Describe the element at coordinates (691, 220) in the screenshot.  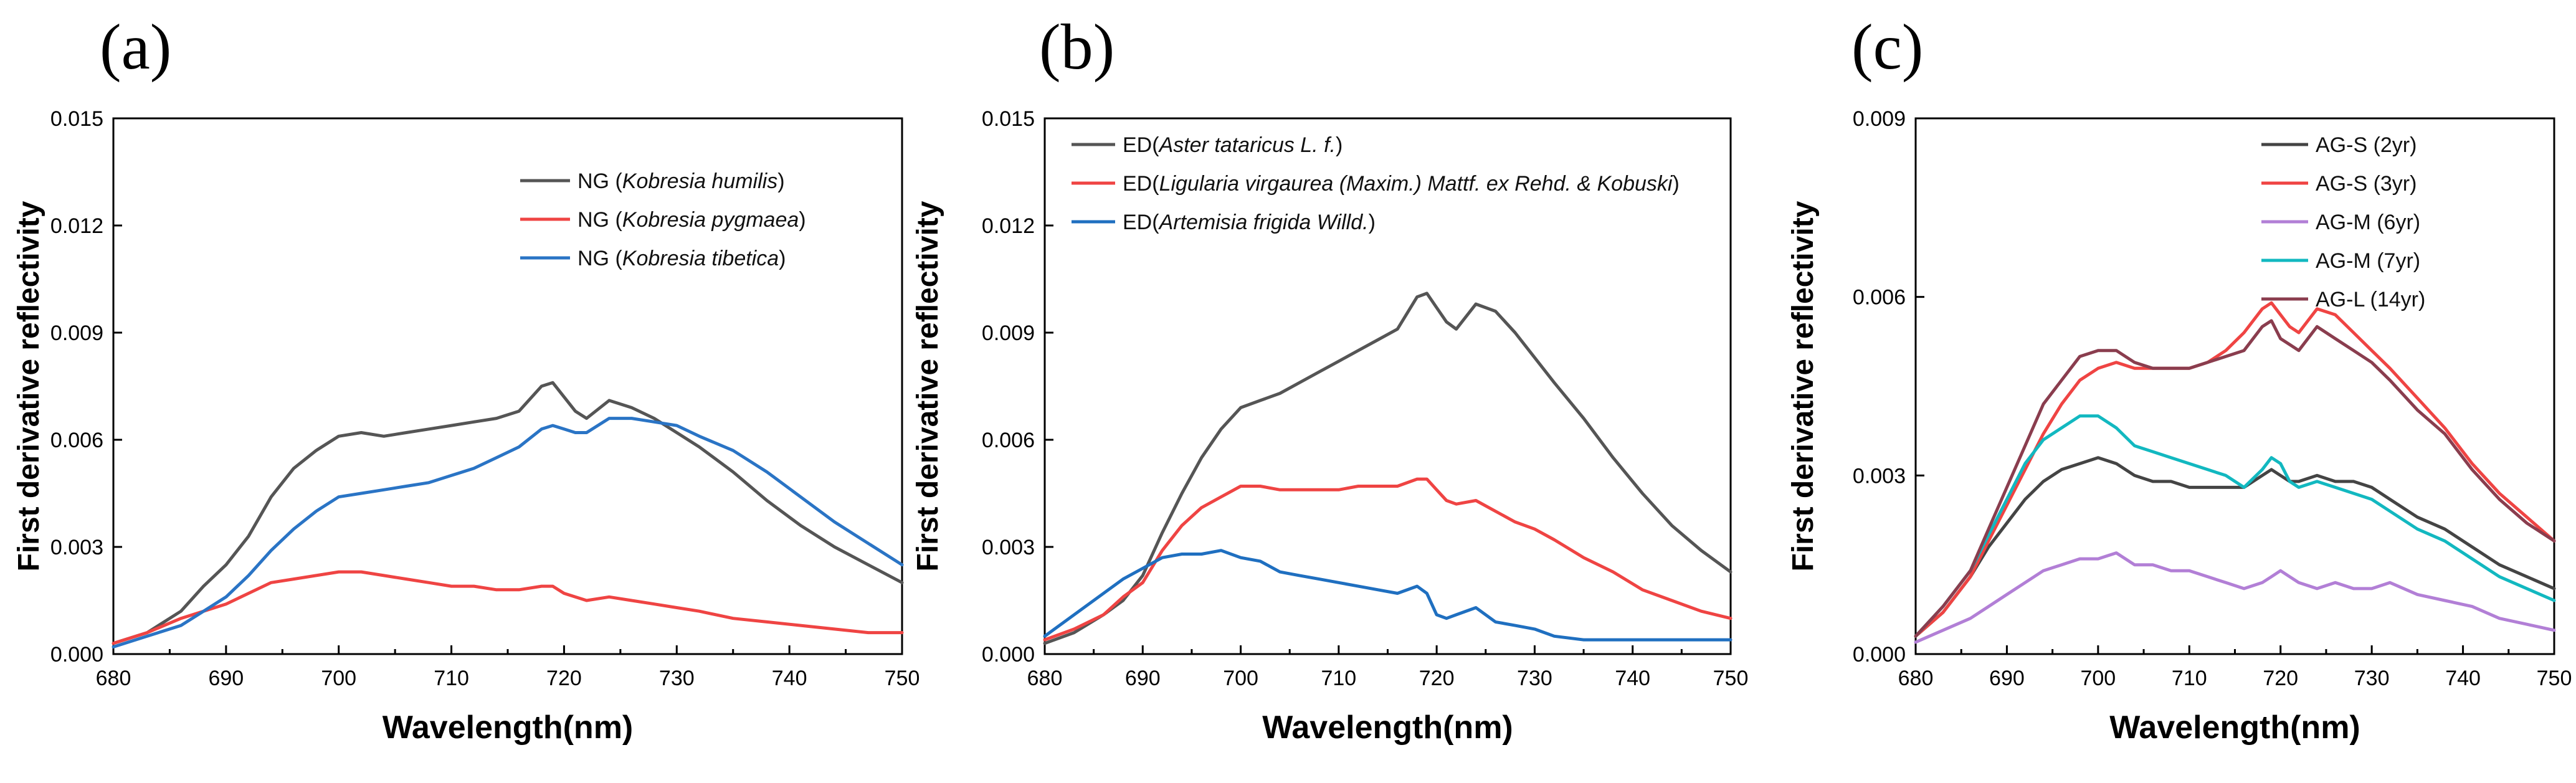
I see `legend-label: NG (Kobresia pygmaea)` at that location.